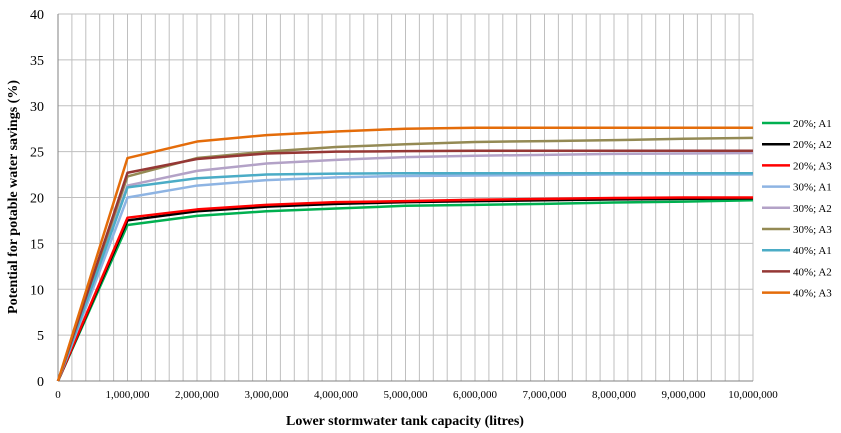 The image size is (841, 433). What do you see at coordinates (812, 209) in the screenshot?
I see `legend-label: 30%; A2` at bounding box center [812, 209].